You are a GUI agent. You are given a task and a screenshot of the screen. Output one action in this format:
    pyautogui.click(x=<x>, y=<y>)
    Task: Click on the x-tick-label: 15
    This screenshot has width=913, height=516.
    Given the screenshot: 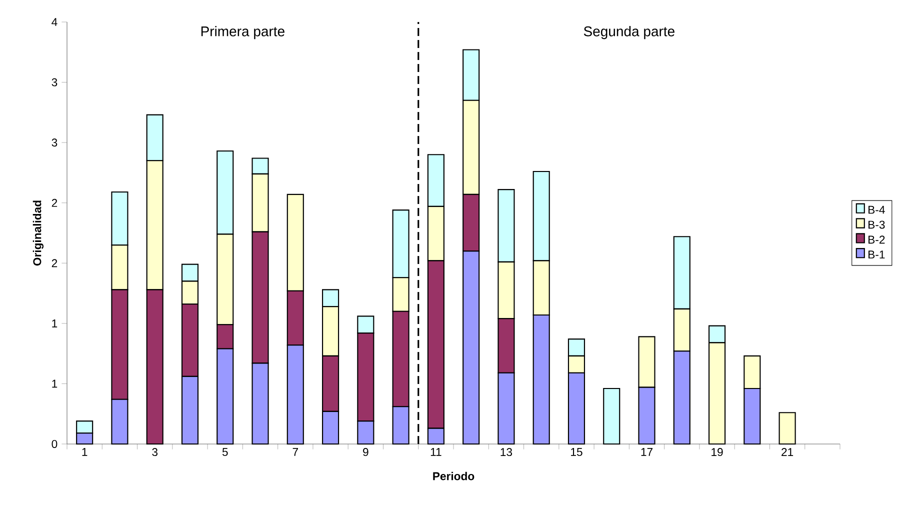 What is the action you would take?
    pyautogui.click(x=576, y=452)
    